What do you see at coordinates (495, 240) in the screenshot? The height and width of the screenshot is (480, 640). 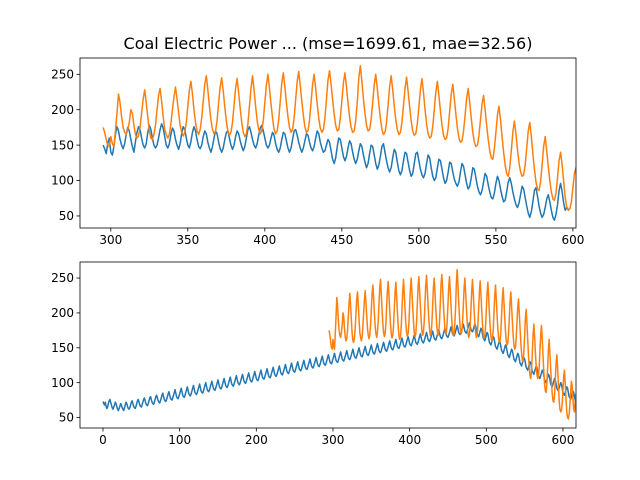 I see `x-tick-label: 550` at bounding box center [495, 240].